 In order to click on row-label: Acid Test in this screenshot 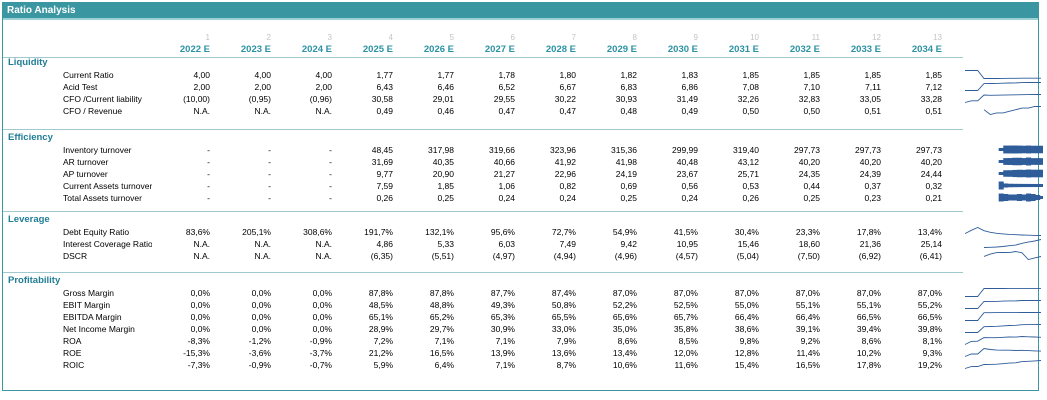, I will do `click(80, 87)`.